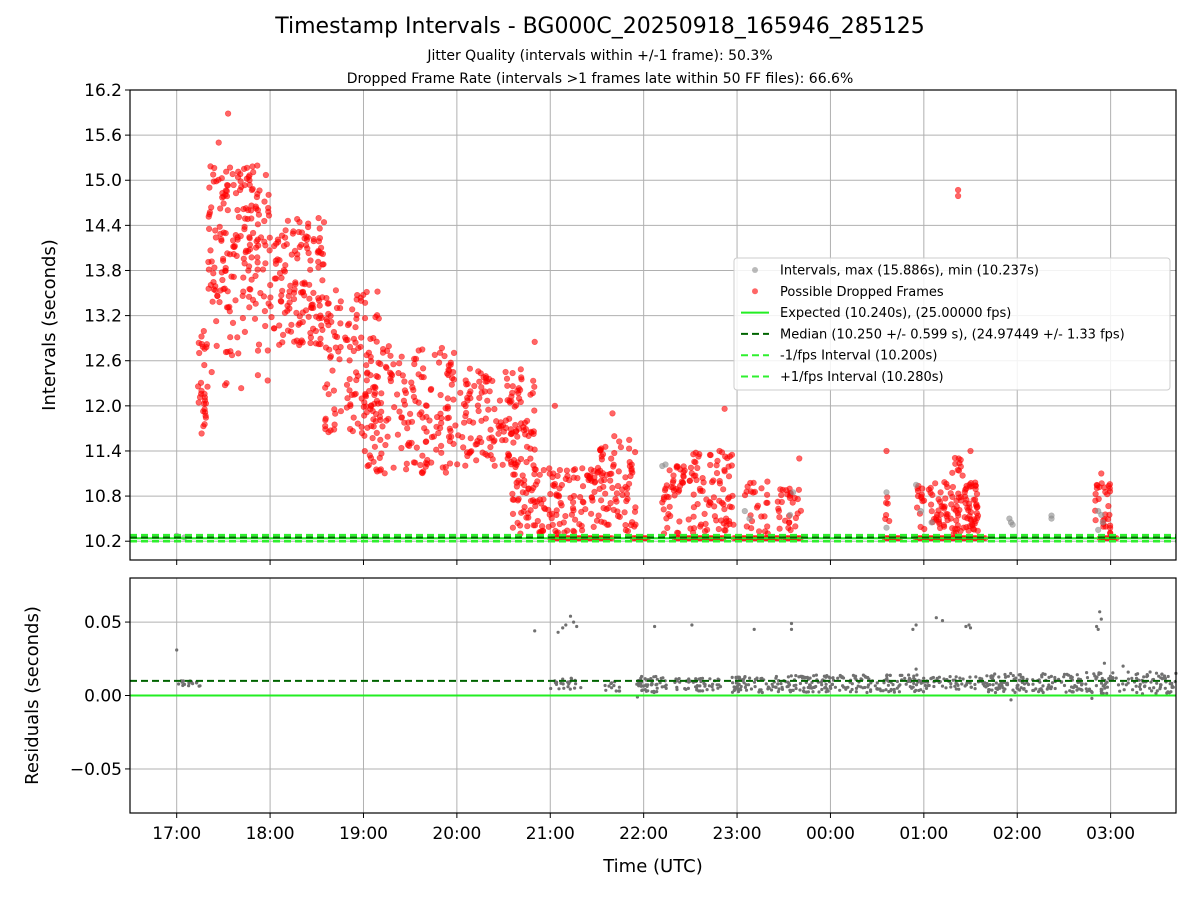 The height and width of the screenshot is (900, 1200). What do you see at coordinates (652, 866) in the screenshot?
I see `xaxis-label: Time (UTC)` at bounding box center [652, 866].